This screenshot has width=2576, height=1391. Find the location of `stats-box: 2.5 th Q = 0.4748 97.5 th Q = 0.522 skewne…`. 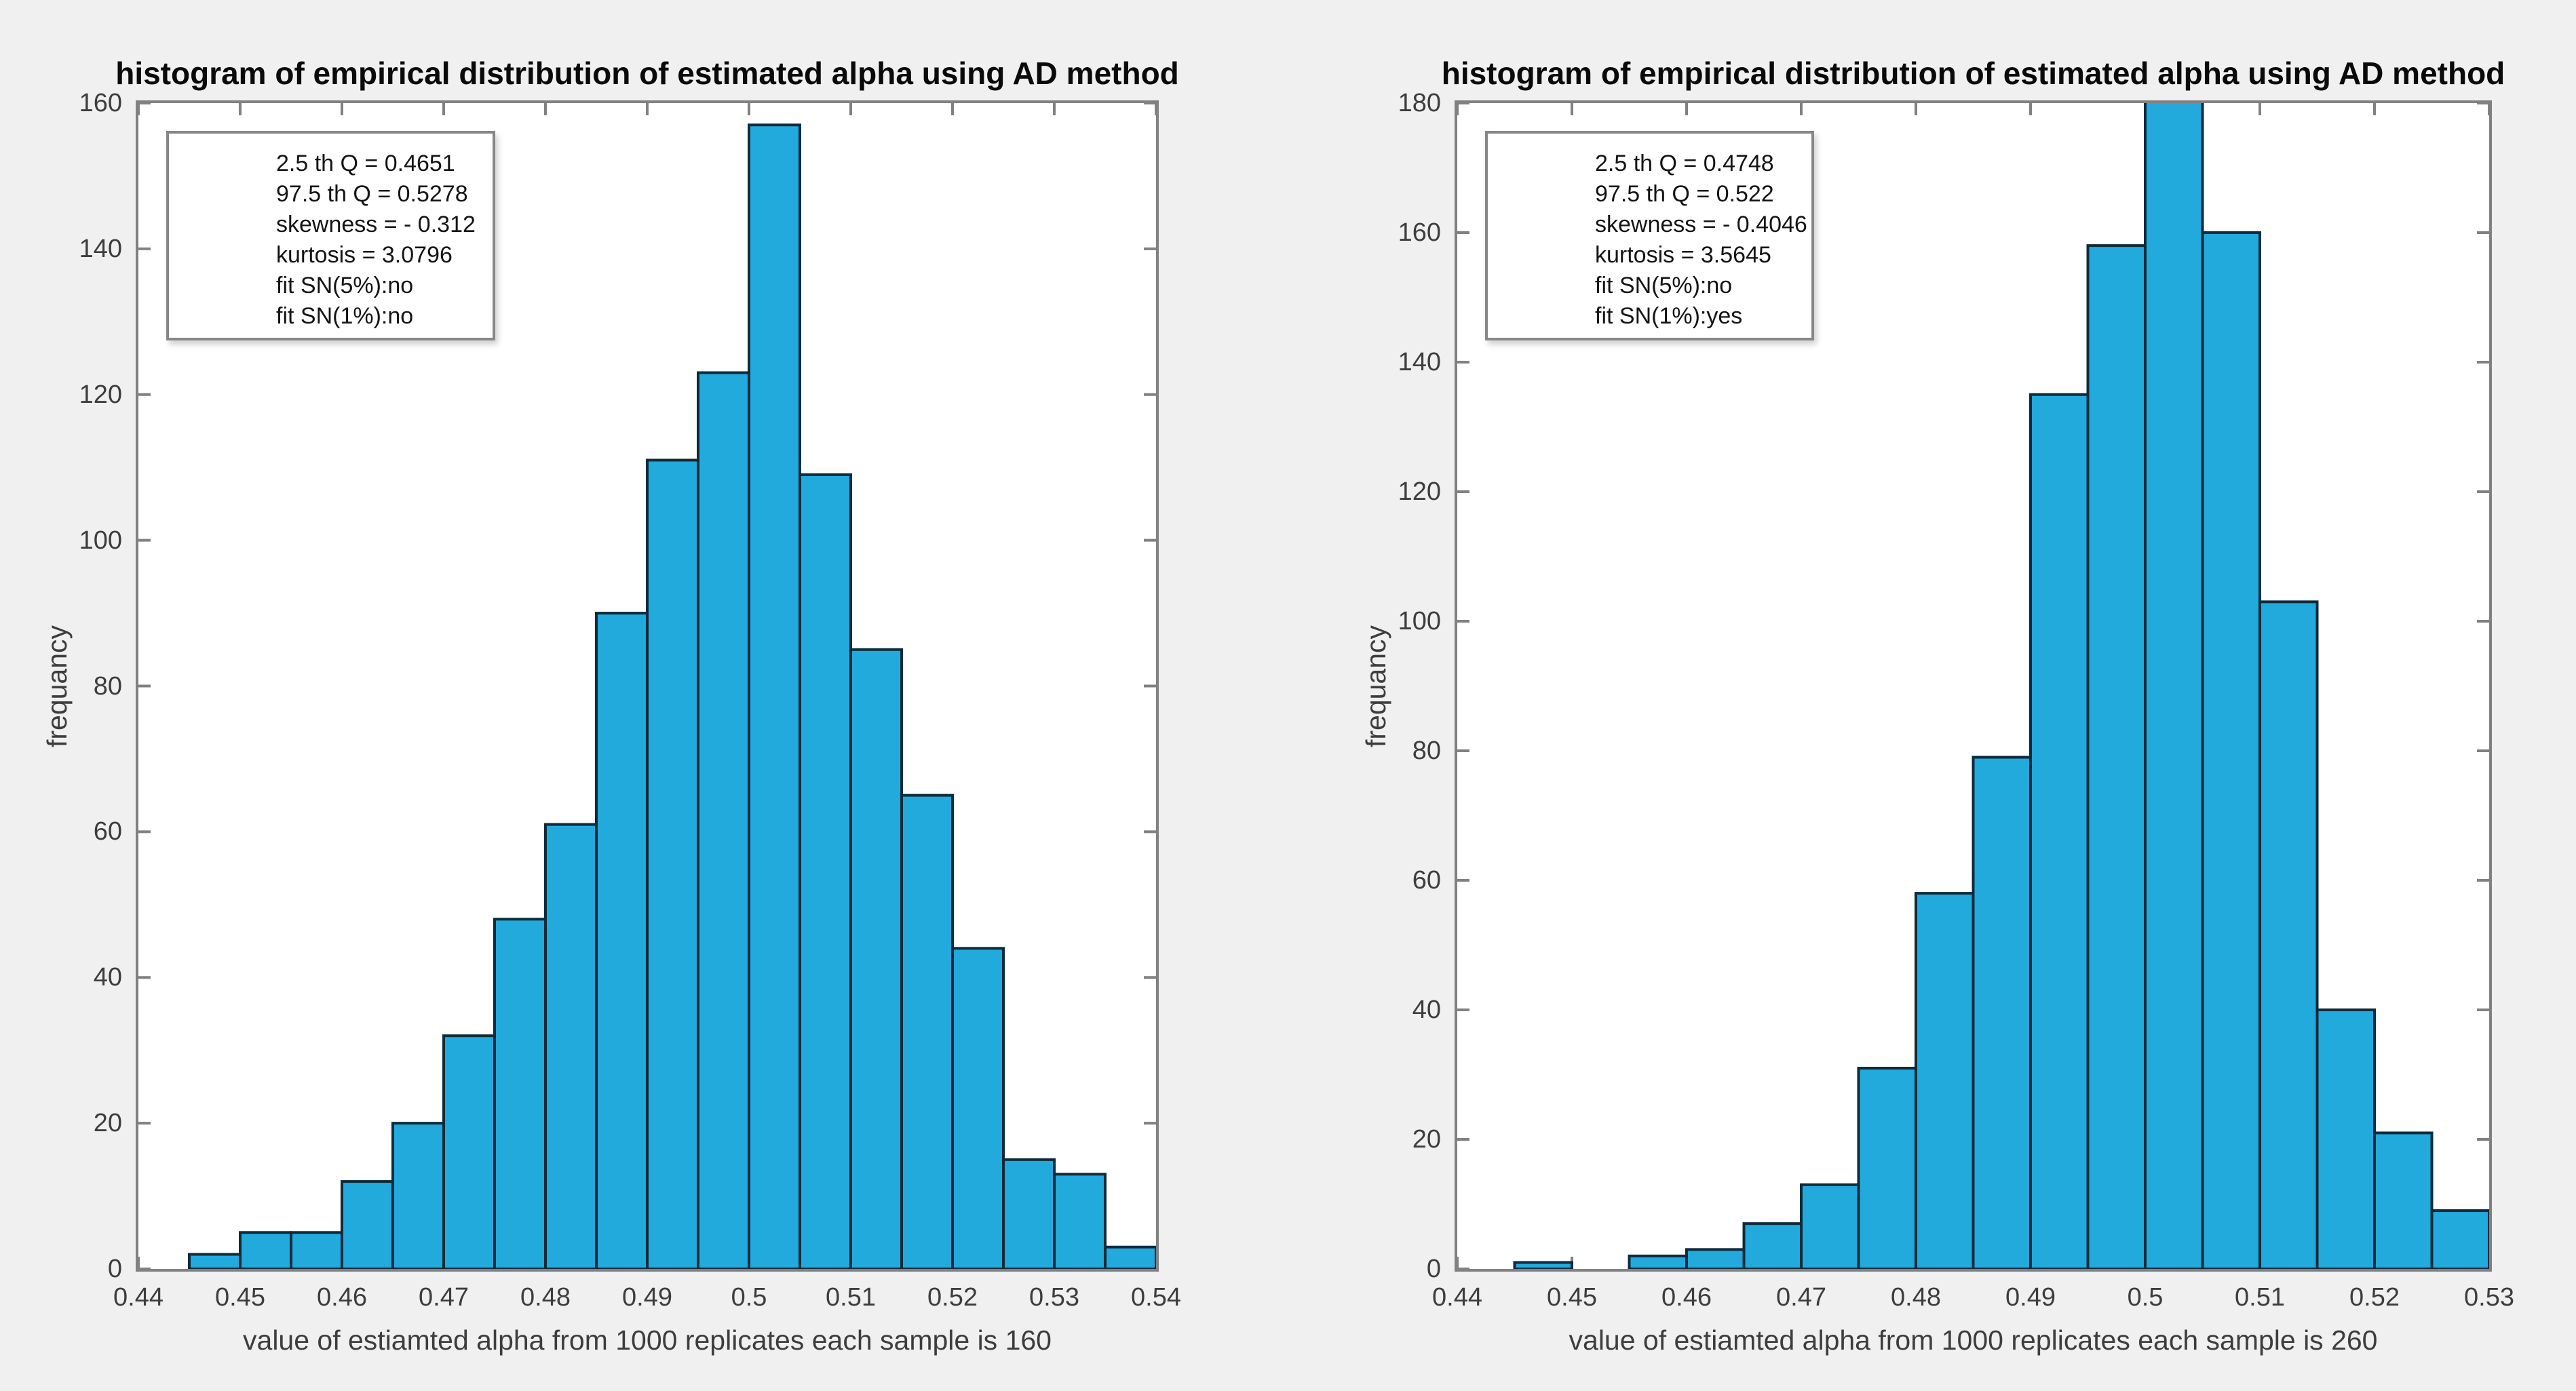

stats-box: 2.5 th Q = 0.4748 97.5 th Q = 0.522 skewne… is located at coordinates (1649, 235).